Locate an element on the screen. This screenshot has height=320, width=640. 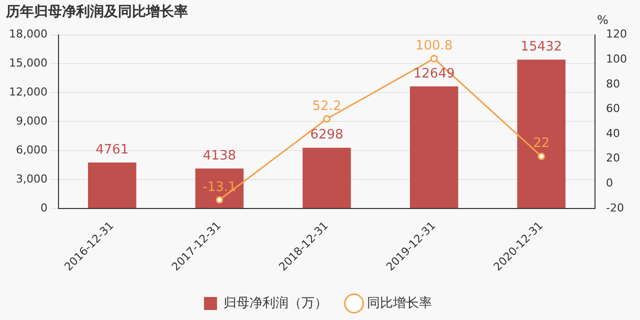
chart-title: 历年归母净利润及同比增长率 is located at coordinates (96, 11).